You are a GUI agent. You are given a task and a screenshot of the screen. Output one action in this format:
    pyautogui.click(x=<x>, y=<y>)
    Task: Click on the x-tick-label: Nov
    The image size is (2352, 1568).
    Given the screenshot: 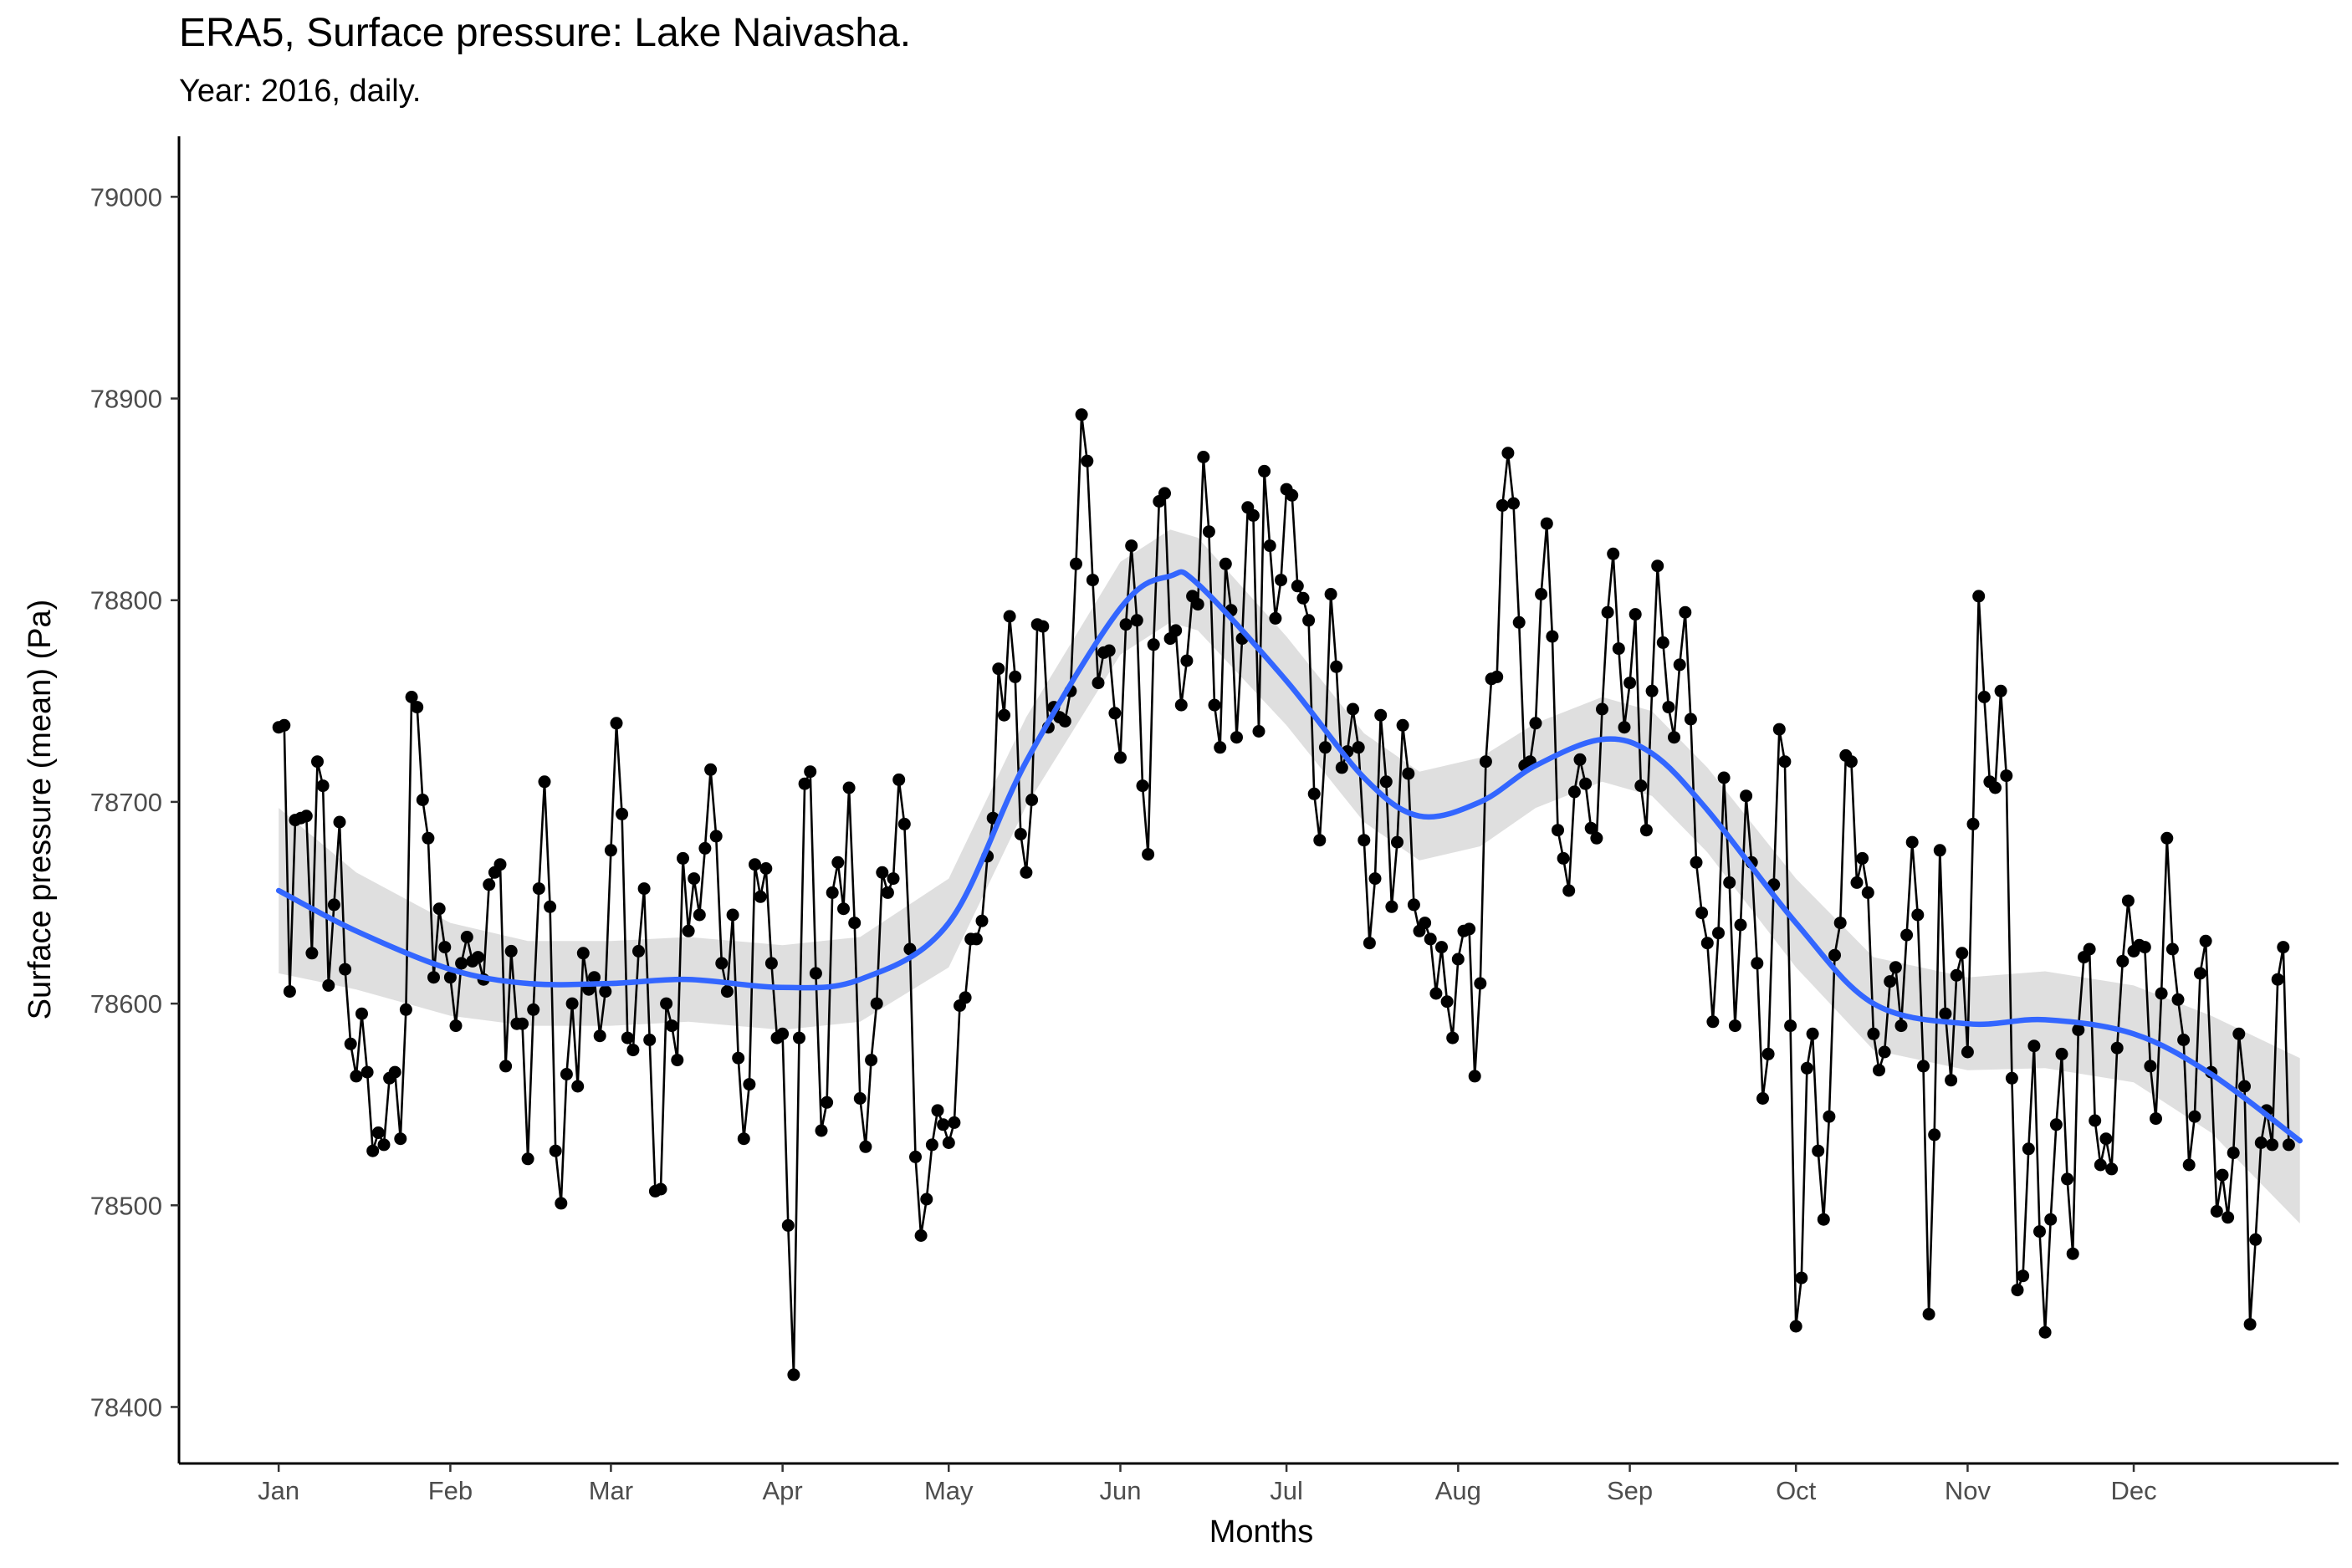 What is the action you would take?
    pyautogui.click(x=1968, y=1490)
    